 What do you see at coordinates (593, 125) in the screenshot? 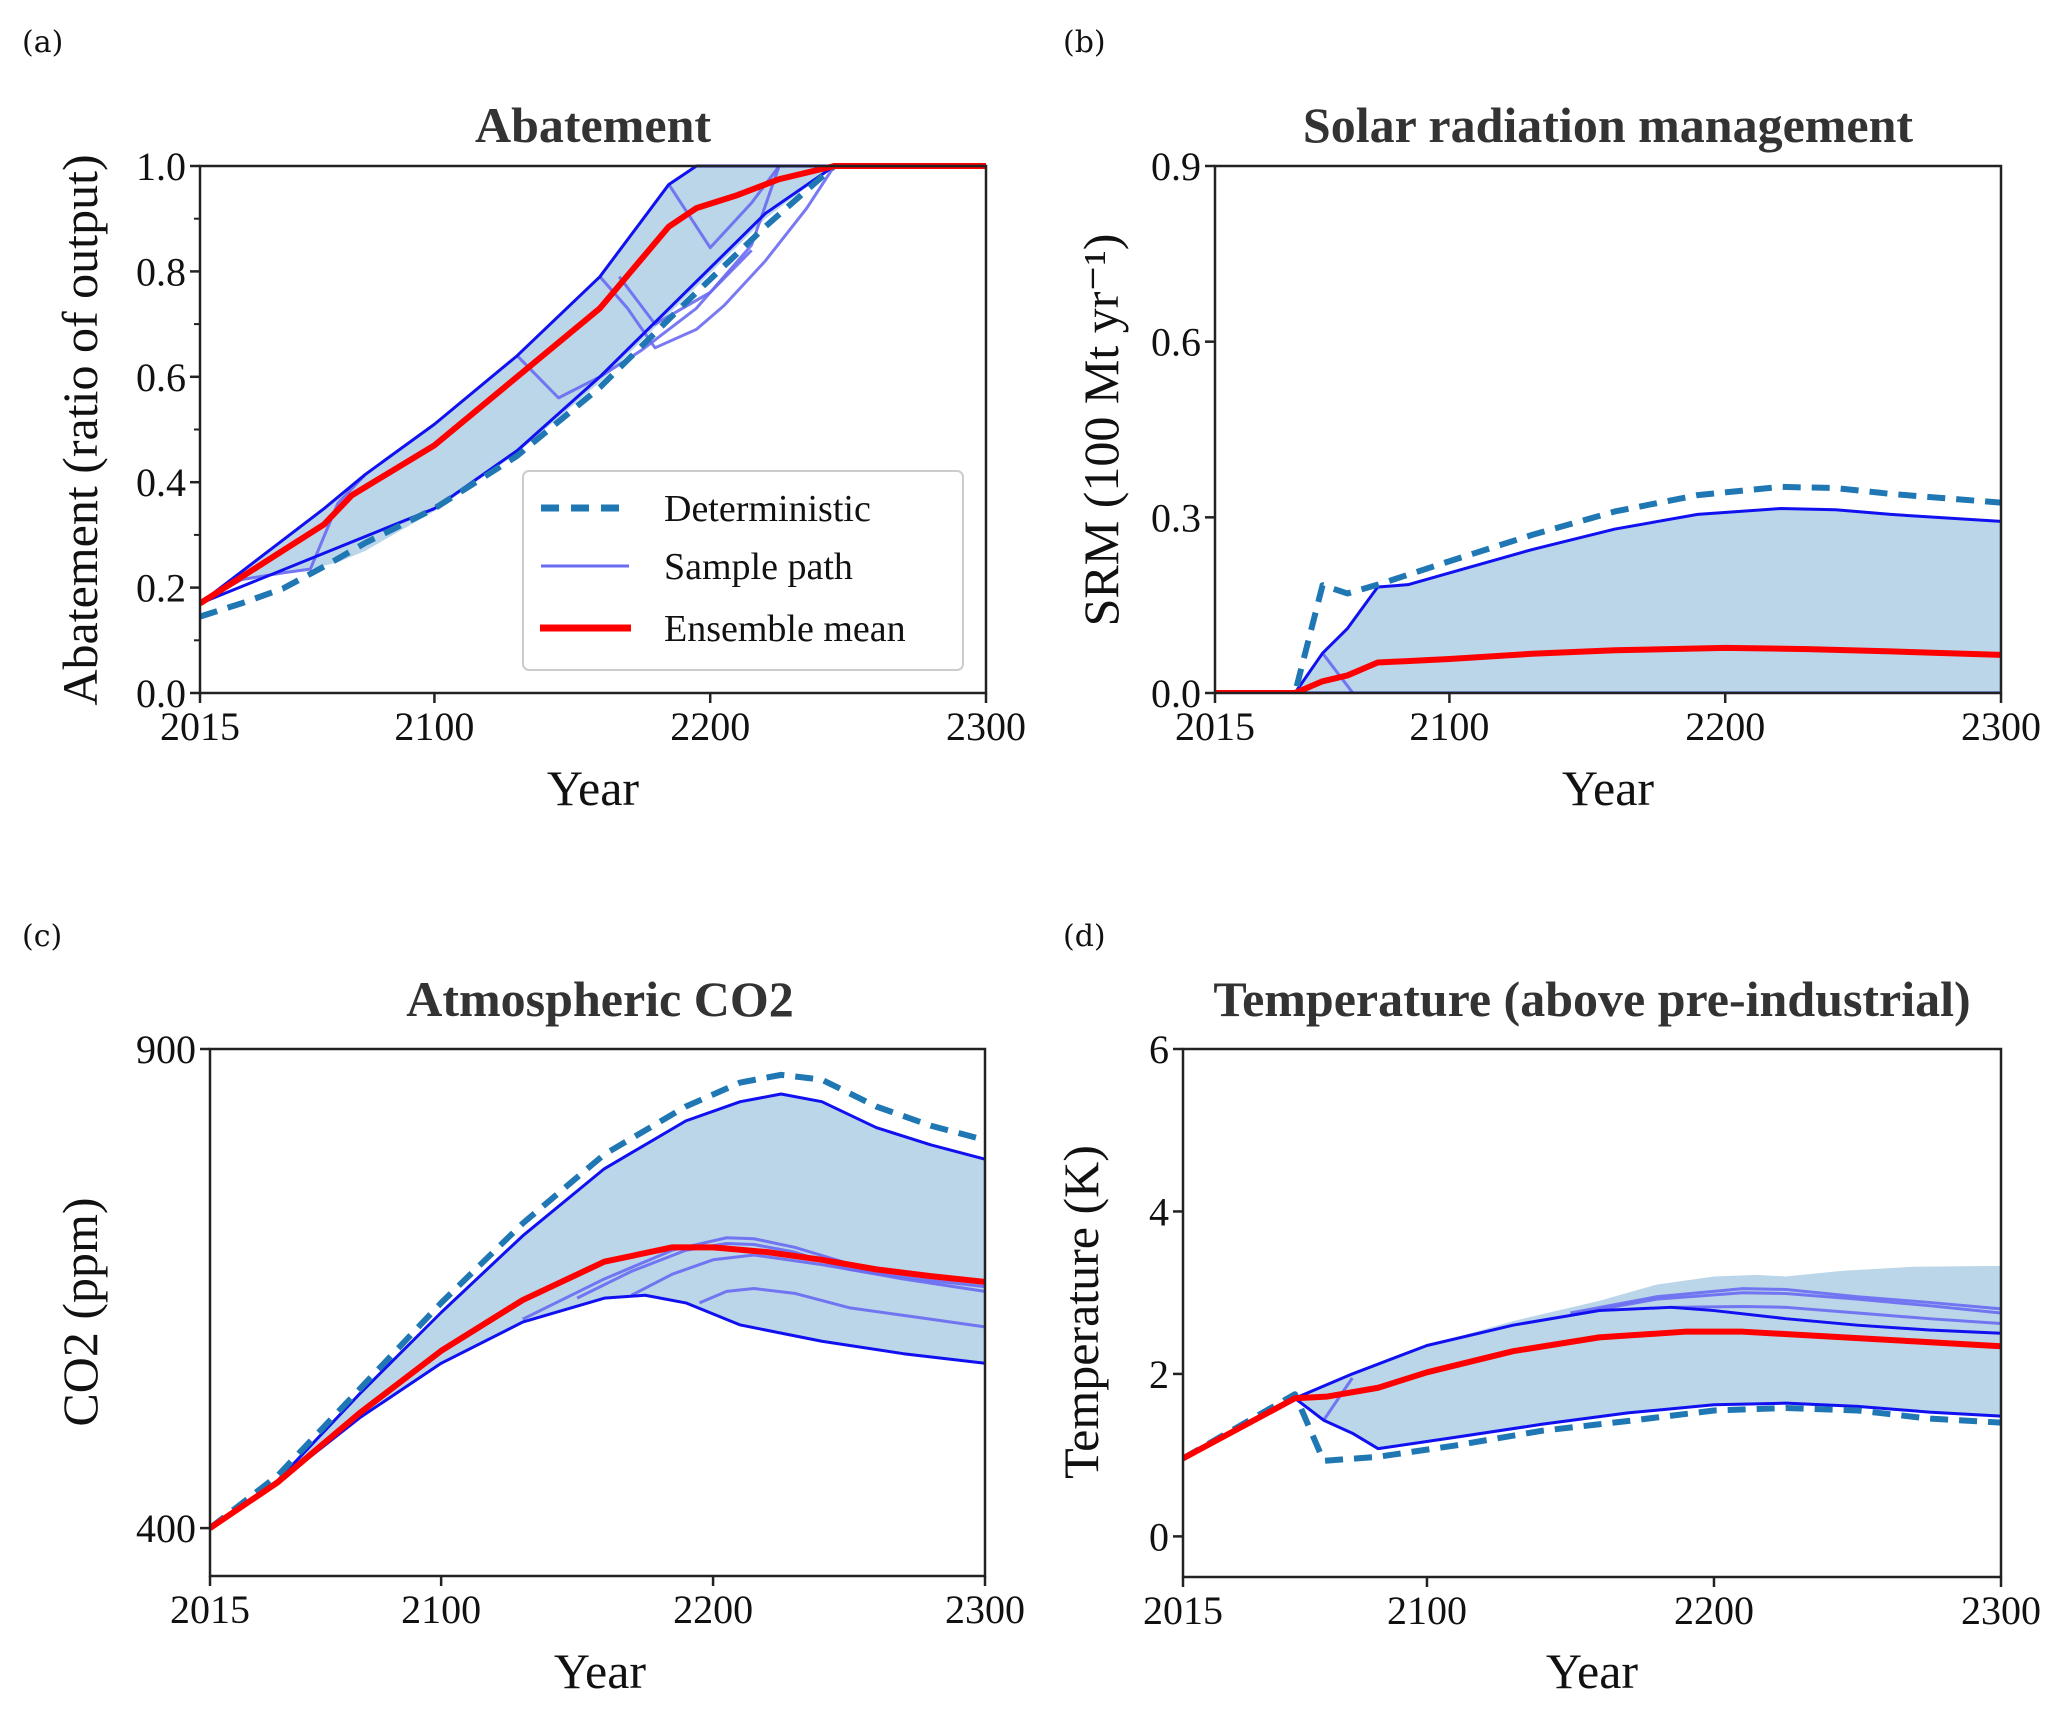
I see `chart-title: Abatement` at bounding box center [593, 125].